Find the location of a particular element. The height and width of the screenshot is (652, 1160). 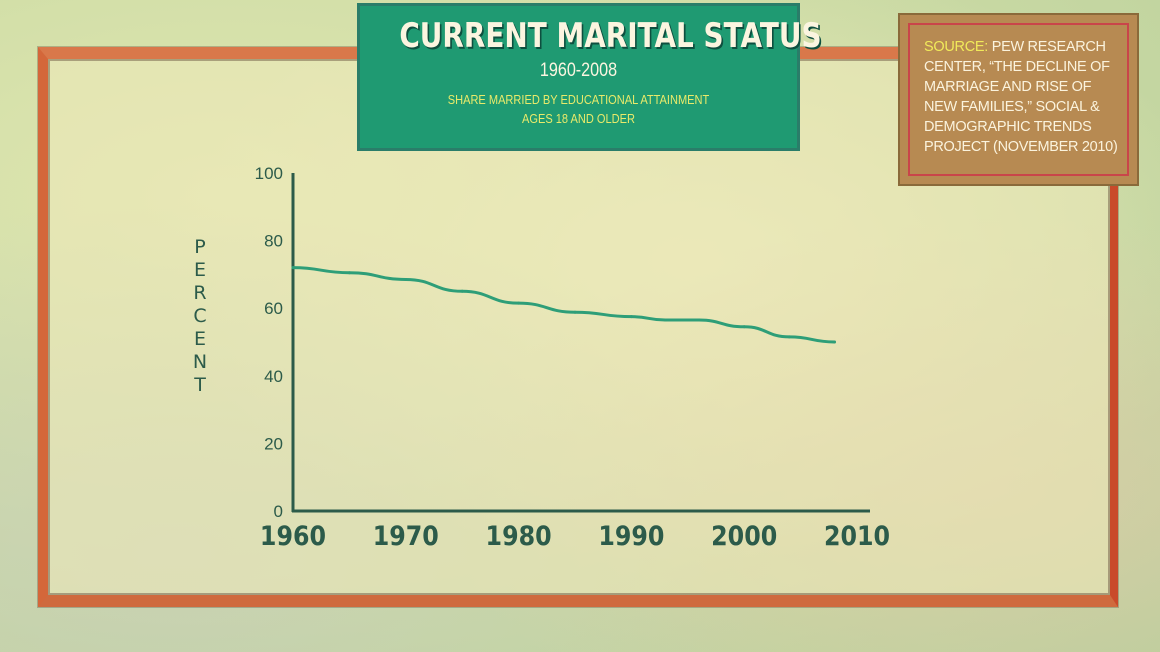

series-line is located at coordinates (563, 305).